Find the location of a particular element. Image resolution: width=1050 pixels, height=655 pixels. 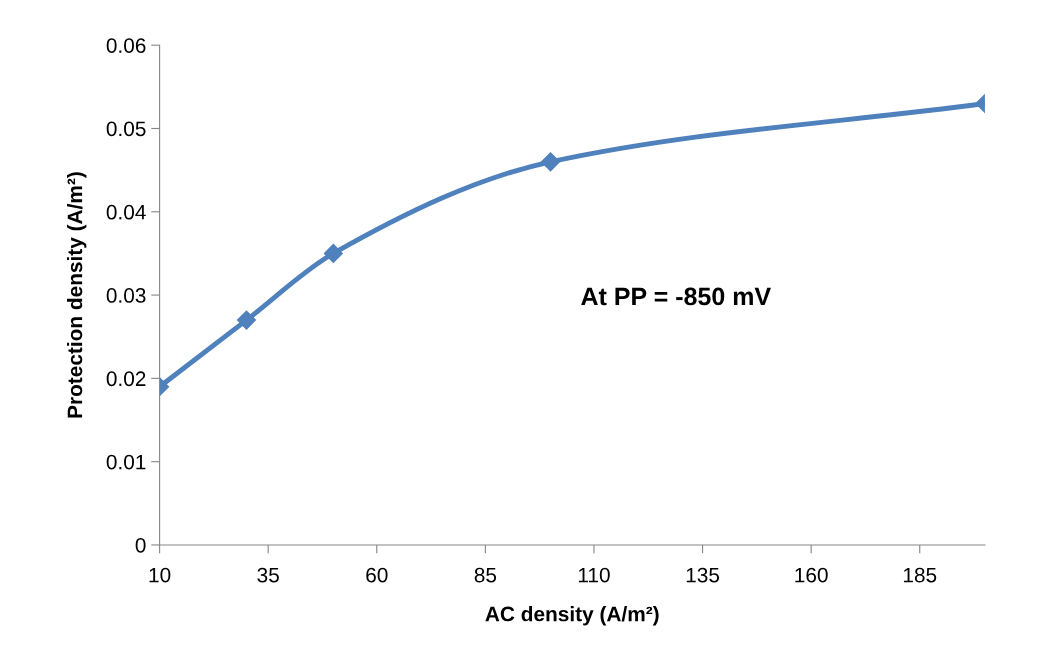

y-tick-label: 0.06 is located at coordinates (126, 45).